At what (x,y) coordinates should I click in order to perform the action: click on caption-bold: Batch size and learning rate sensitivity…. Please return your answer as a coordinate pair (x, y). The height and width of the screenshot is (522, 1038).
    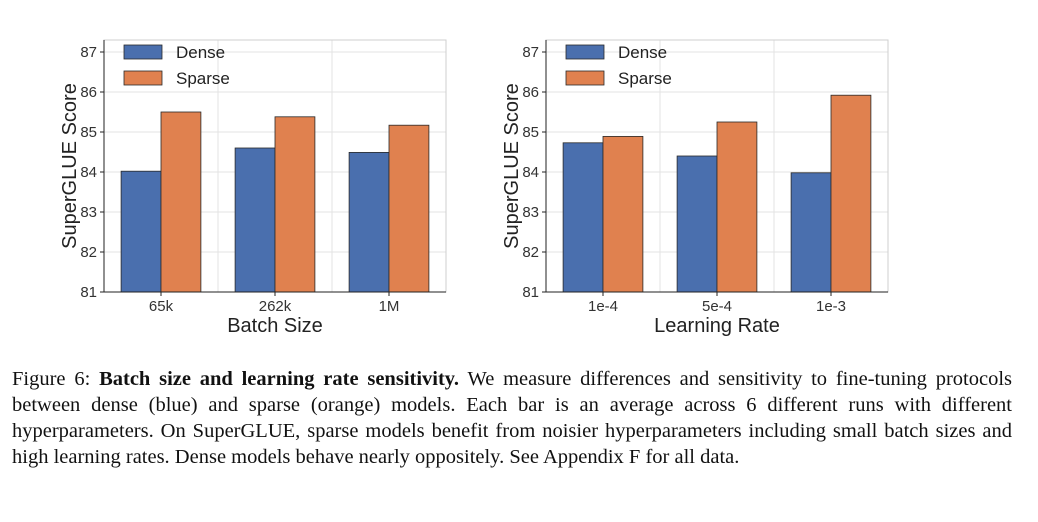
    Looking at the image, I should click on (279, 379).